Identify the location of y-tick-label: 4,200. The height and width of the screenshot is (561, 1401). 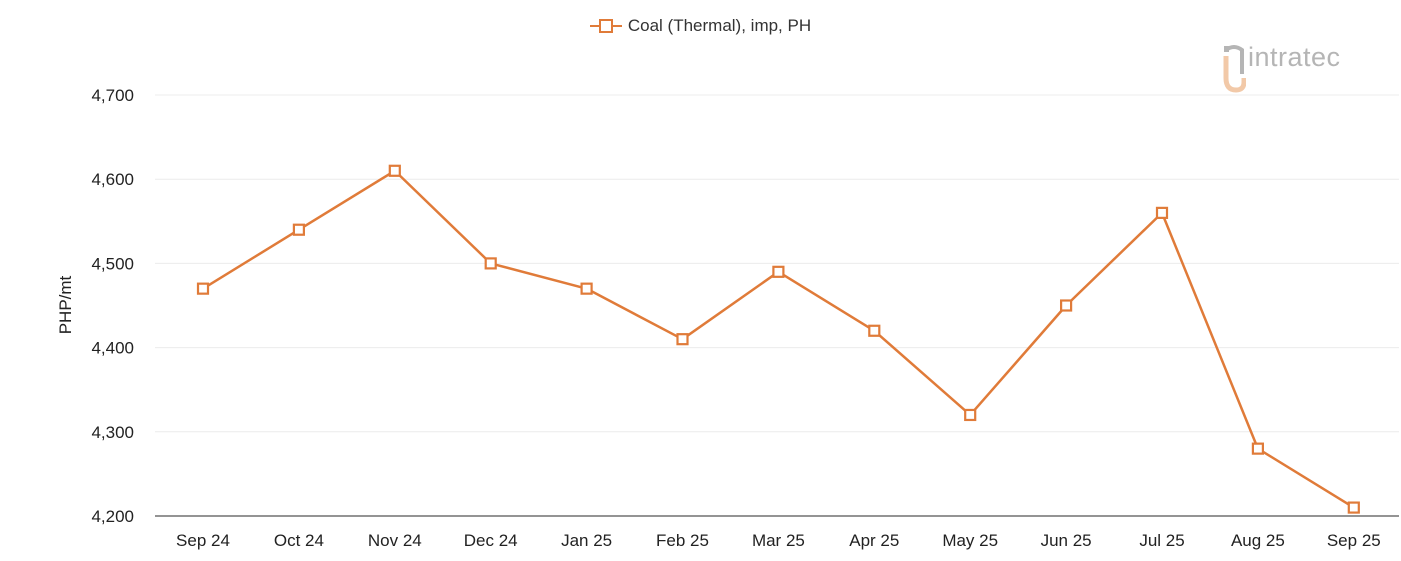
(112, 516).